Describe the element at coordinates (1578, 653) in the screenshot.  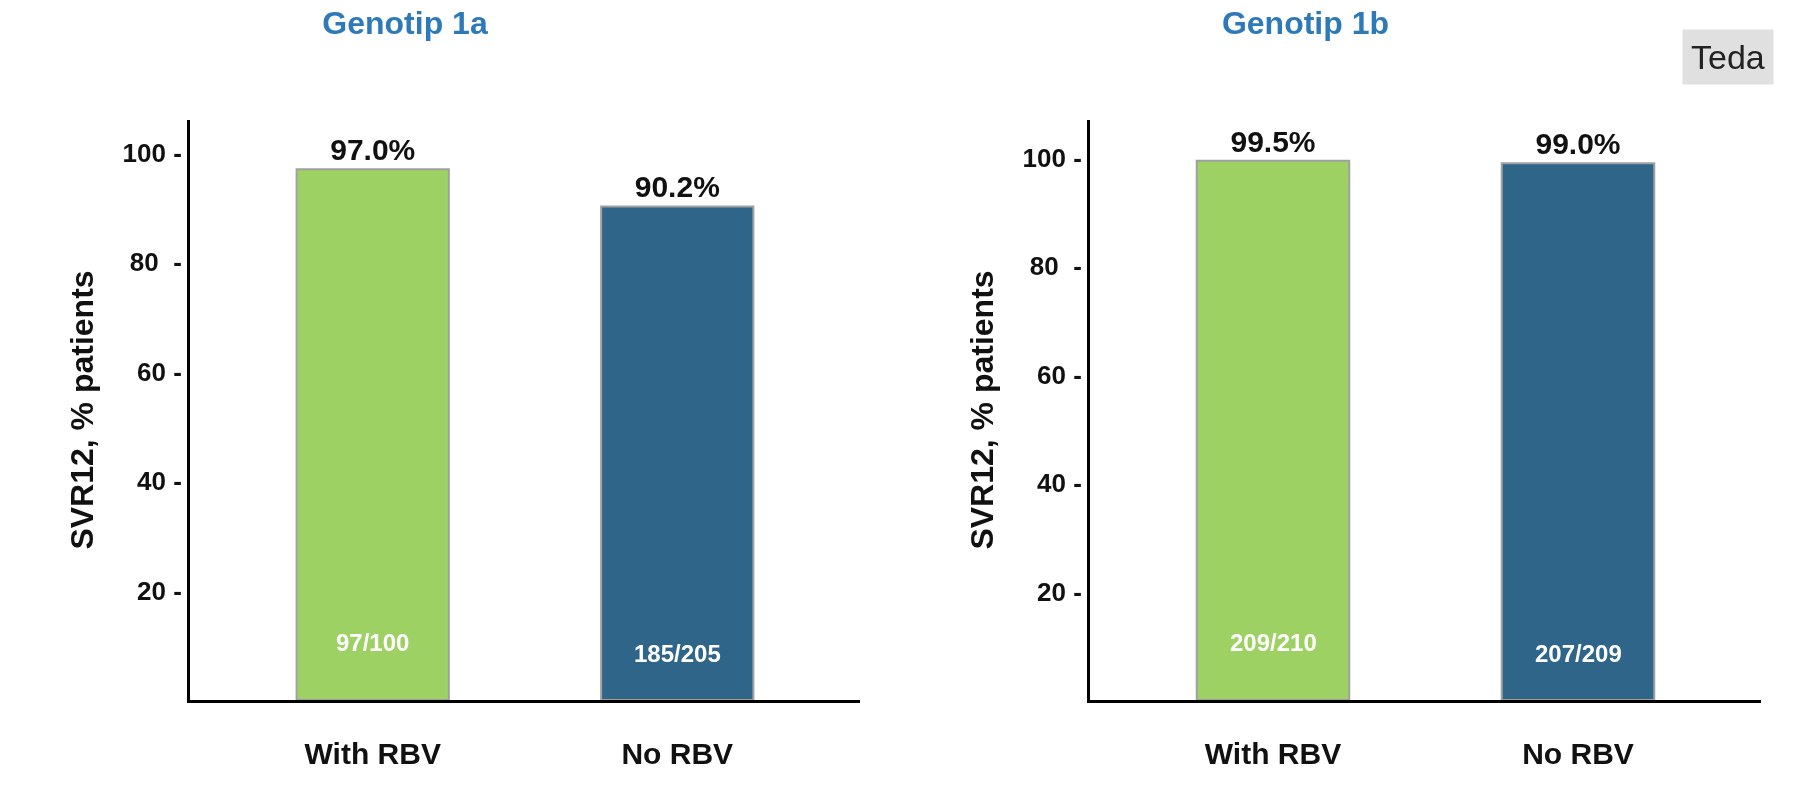
I see `annotation: 207/209` at that location.